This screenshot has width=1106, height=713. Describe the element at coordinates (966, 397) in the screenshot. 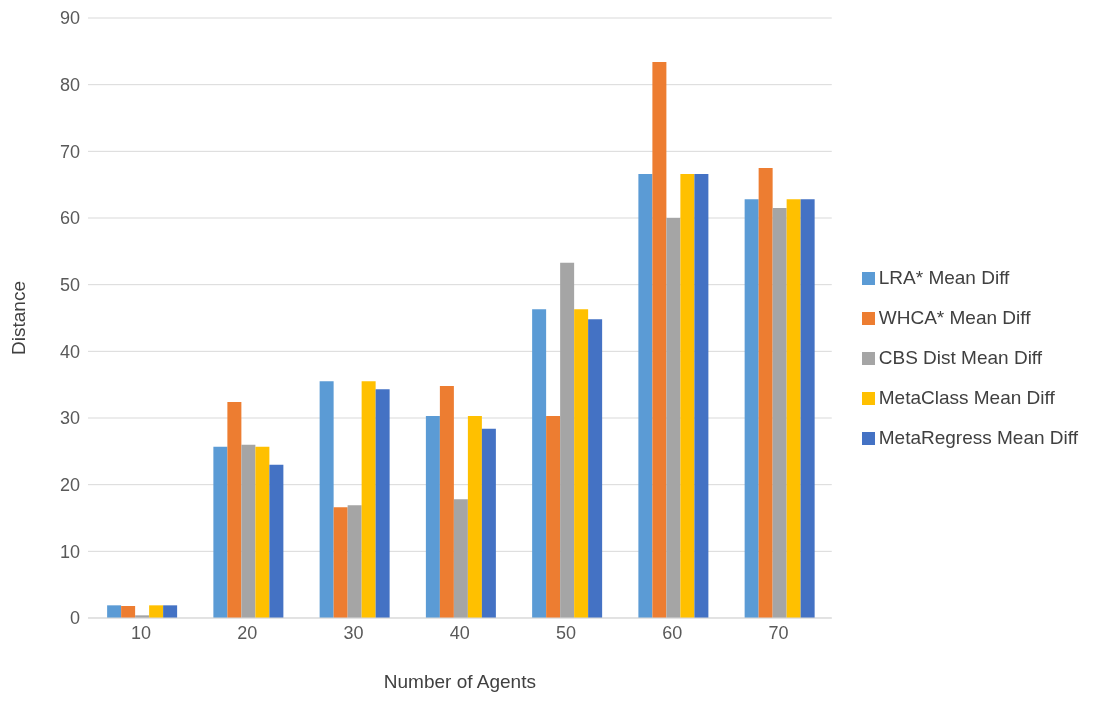

I see `legend-label: MetaClass Mean Diff` at that location.